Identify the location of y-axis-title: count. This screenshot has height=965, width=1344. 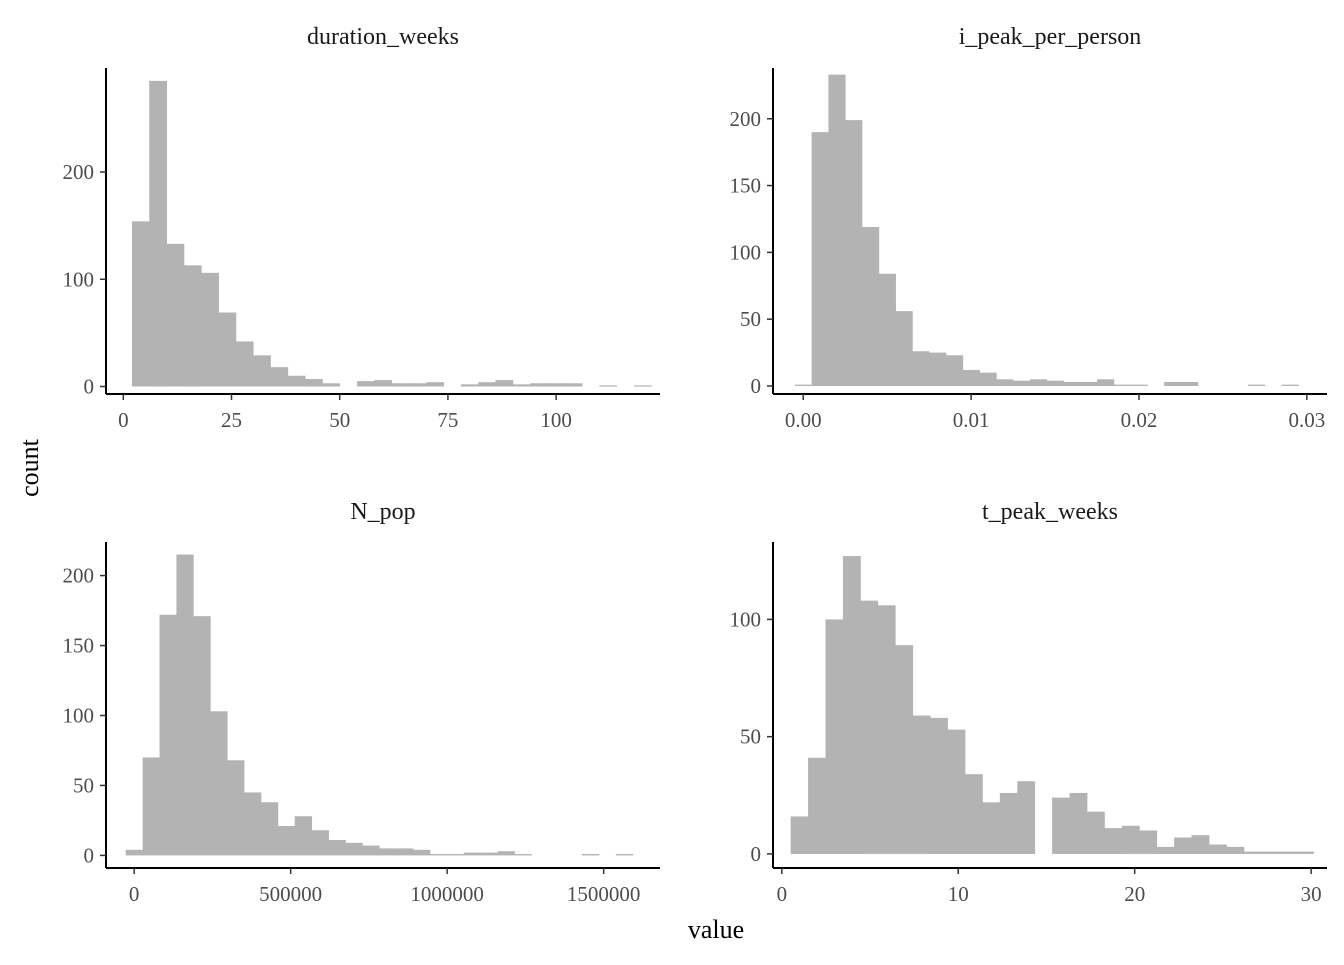
(29, 467).